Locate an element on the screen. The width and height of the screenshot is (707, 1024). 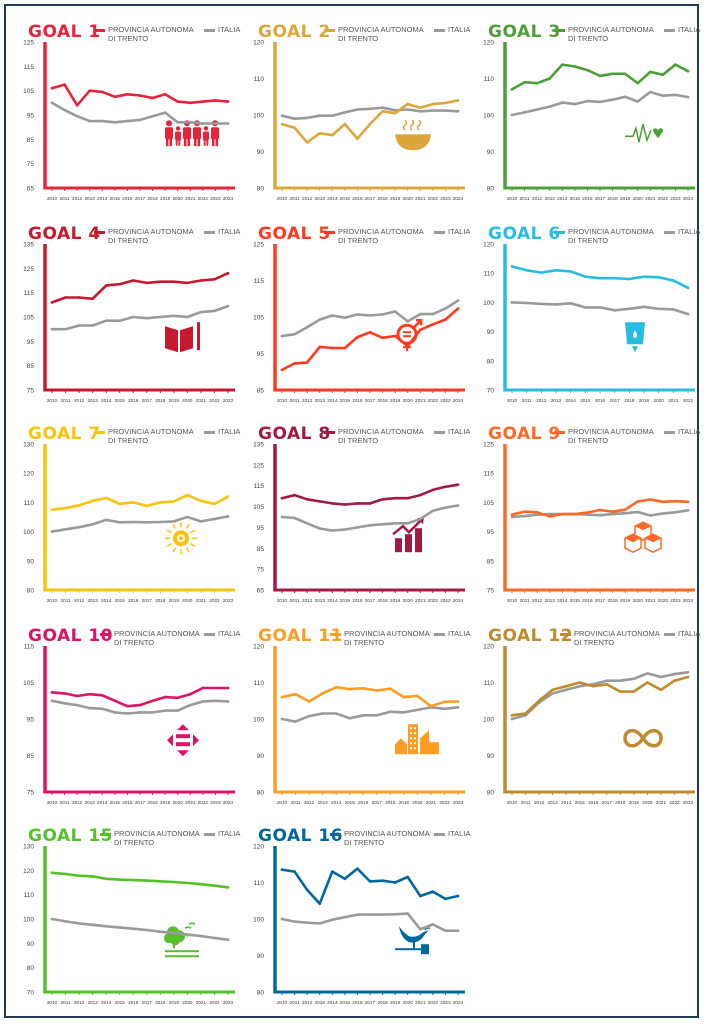
x-tick-label: 2024 is located at coordinates (688, 600).